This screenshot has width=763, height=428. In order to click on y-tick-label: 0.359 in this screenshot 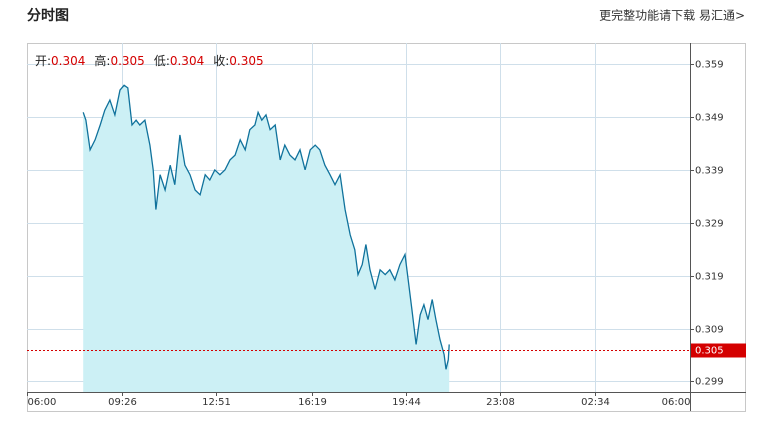, I will do `click(709, 65)`.